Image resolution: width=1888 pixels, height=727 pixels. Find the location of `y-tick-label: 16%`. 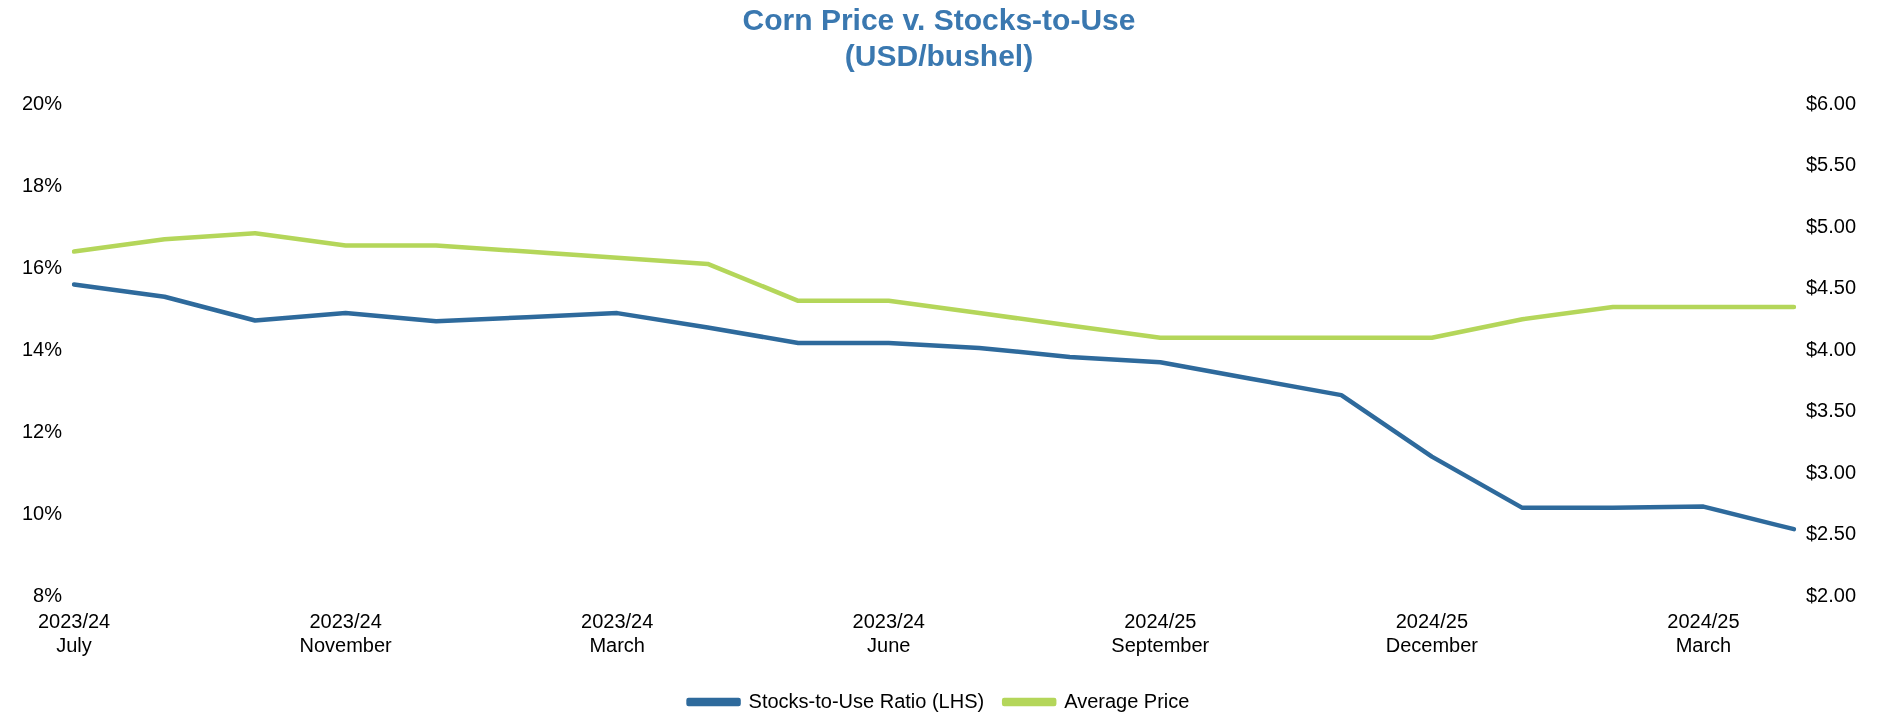

y-tick-label: 16% is located at coordinates (42, 266).